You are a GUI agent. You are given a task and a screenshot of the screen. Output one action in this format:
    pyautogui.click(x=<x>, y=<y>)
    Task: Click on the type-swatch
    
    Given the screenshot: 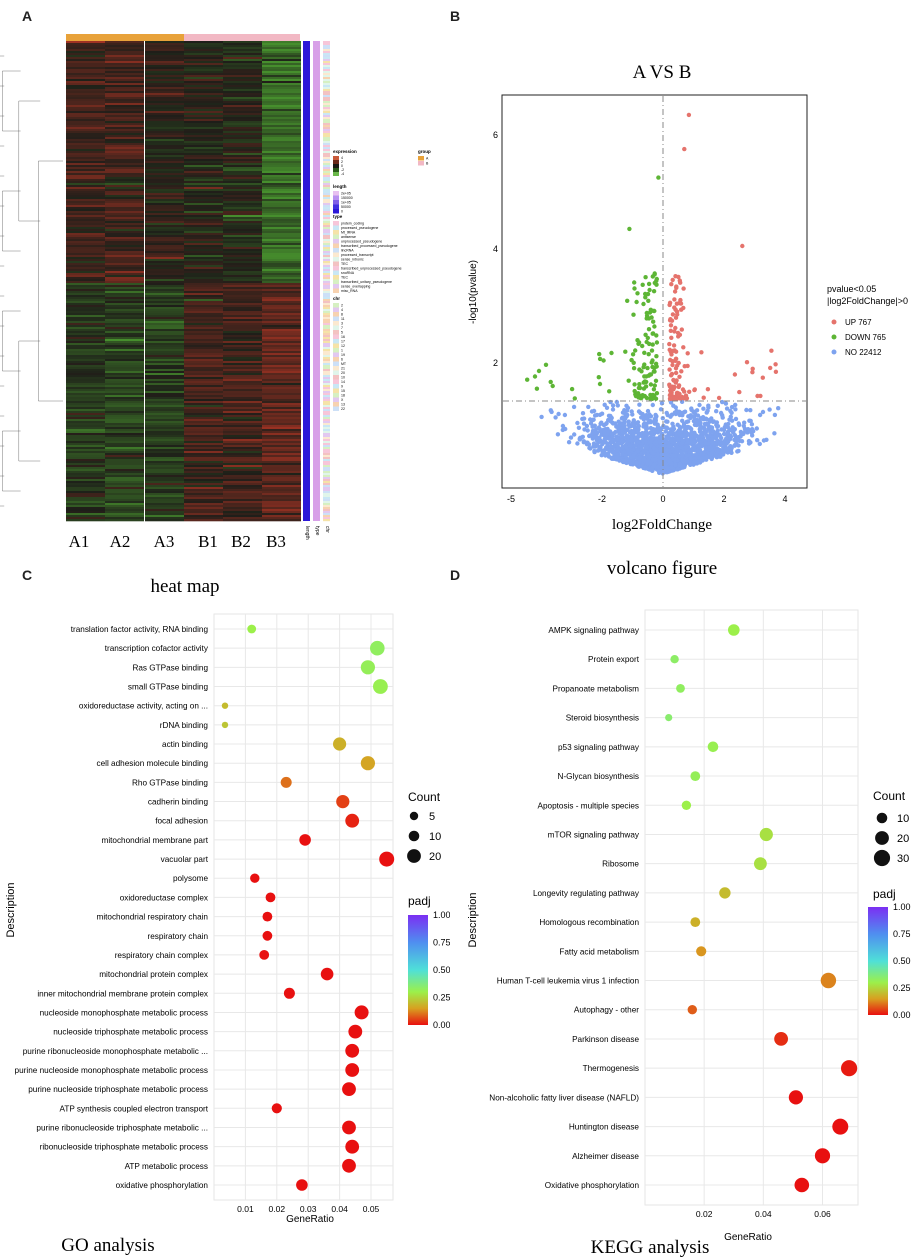 What is the action you would take?
    pyautogui.click(x=336, y=277)
    